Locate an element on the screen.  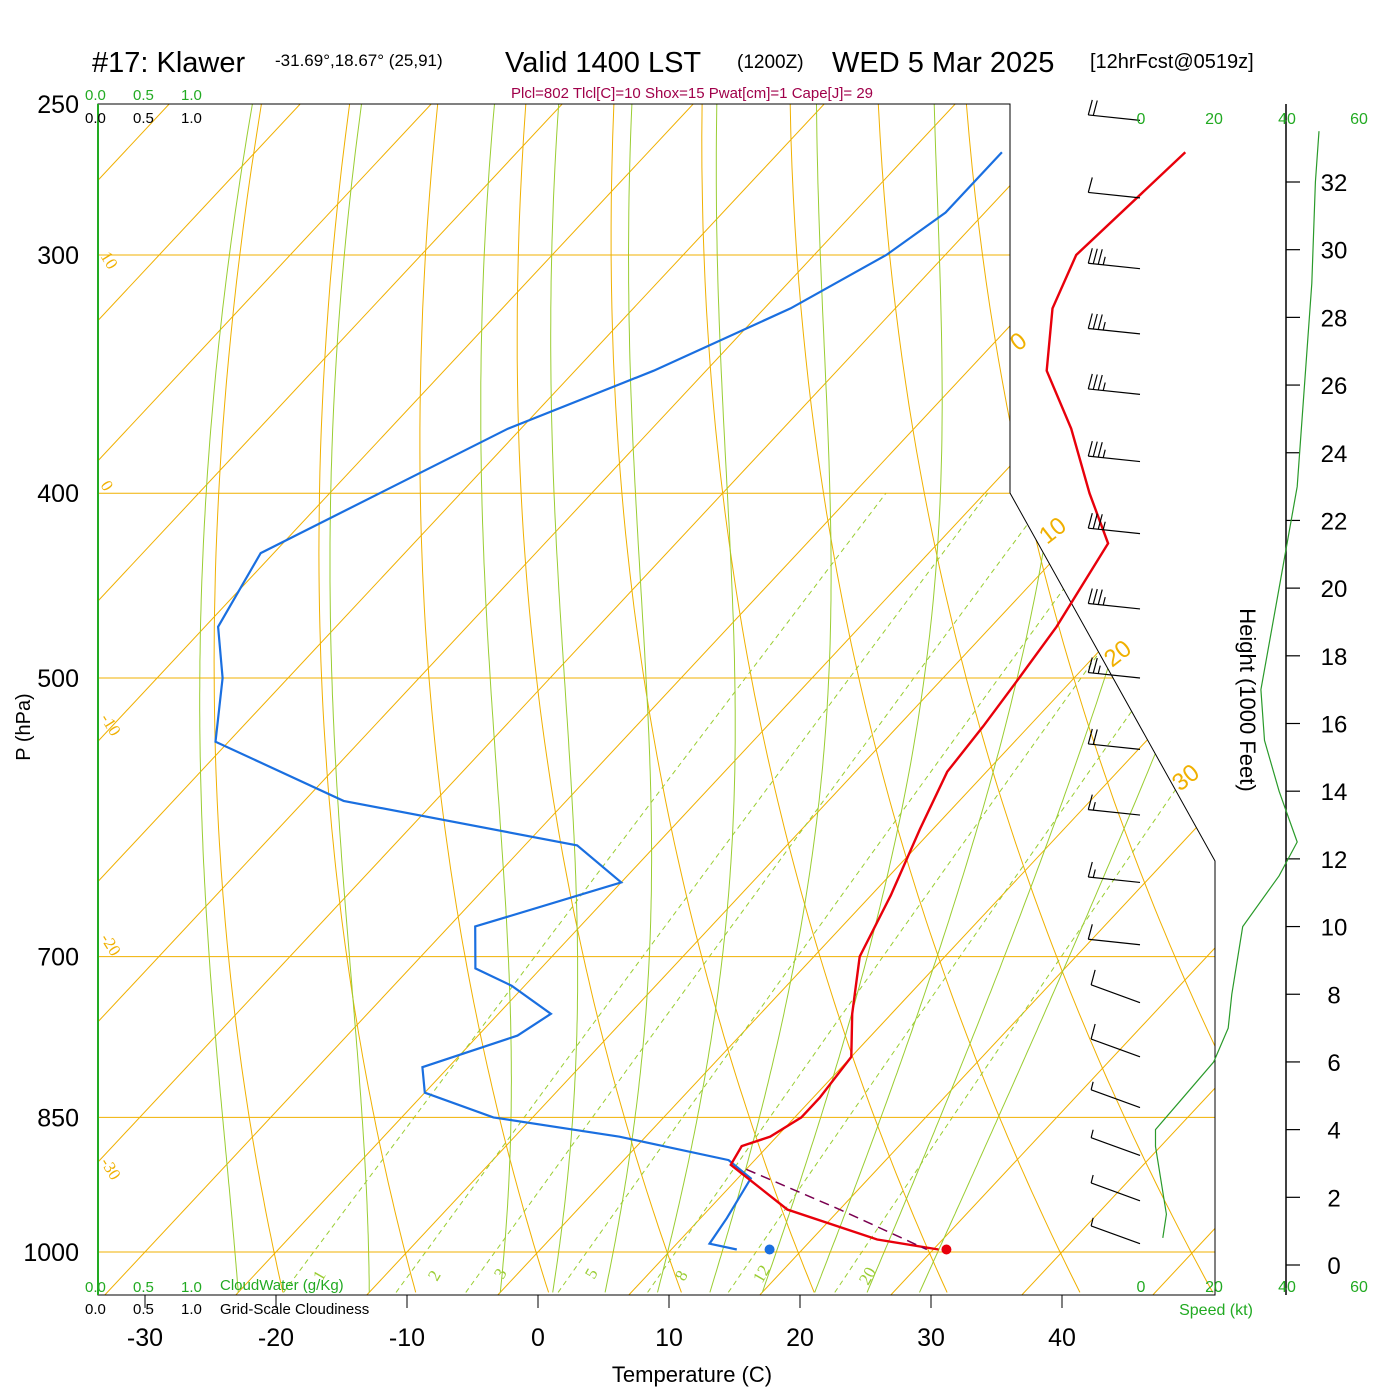
cloud-top-black-2: 1.0 is located at coordinates (191, 118).